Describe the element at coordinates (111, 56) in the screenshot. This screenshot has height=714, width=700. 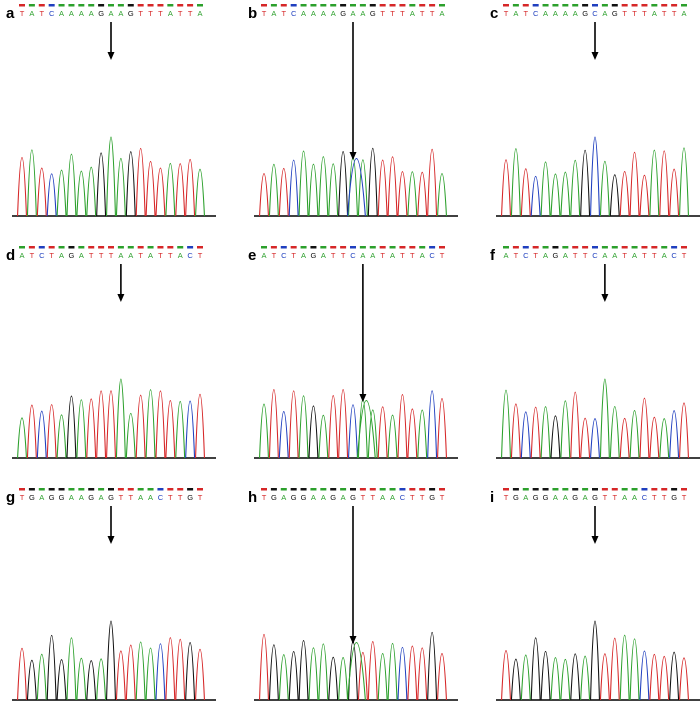
I see `arrow-head` at that location.